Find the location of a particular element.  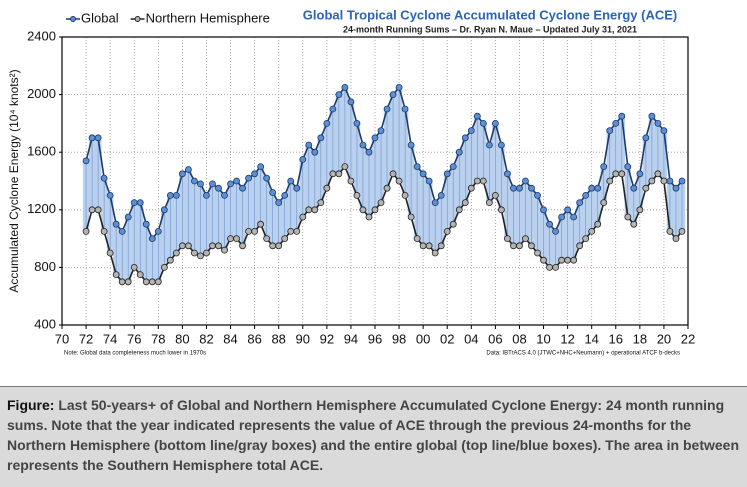

x-tick-label: 06 is located at coordinates (495, 338).